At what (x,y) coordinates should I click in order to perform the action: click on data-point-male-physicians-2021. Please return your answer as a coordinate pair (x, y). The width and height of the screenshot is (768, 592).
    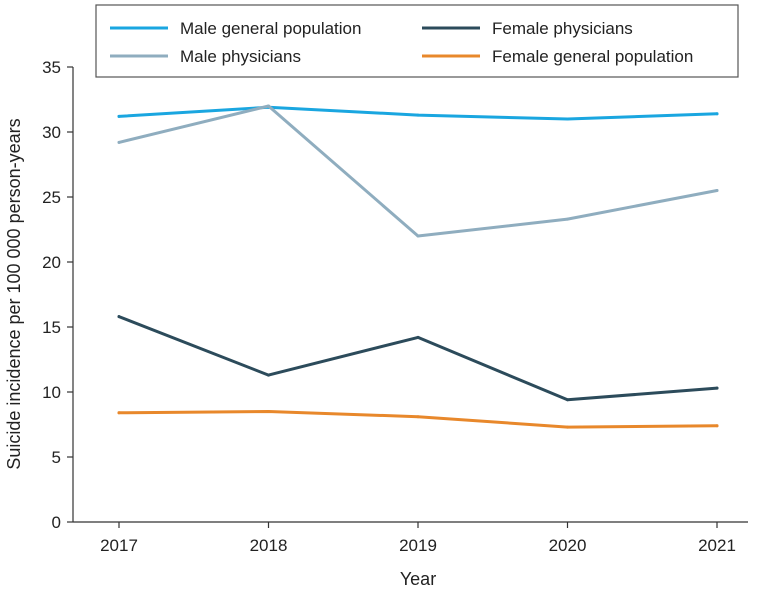
    Looking at the image, I should click on (717, 190).